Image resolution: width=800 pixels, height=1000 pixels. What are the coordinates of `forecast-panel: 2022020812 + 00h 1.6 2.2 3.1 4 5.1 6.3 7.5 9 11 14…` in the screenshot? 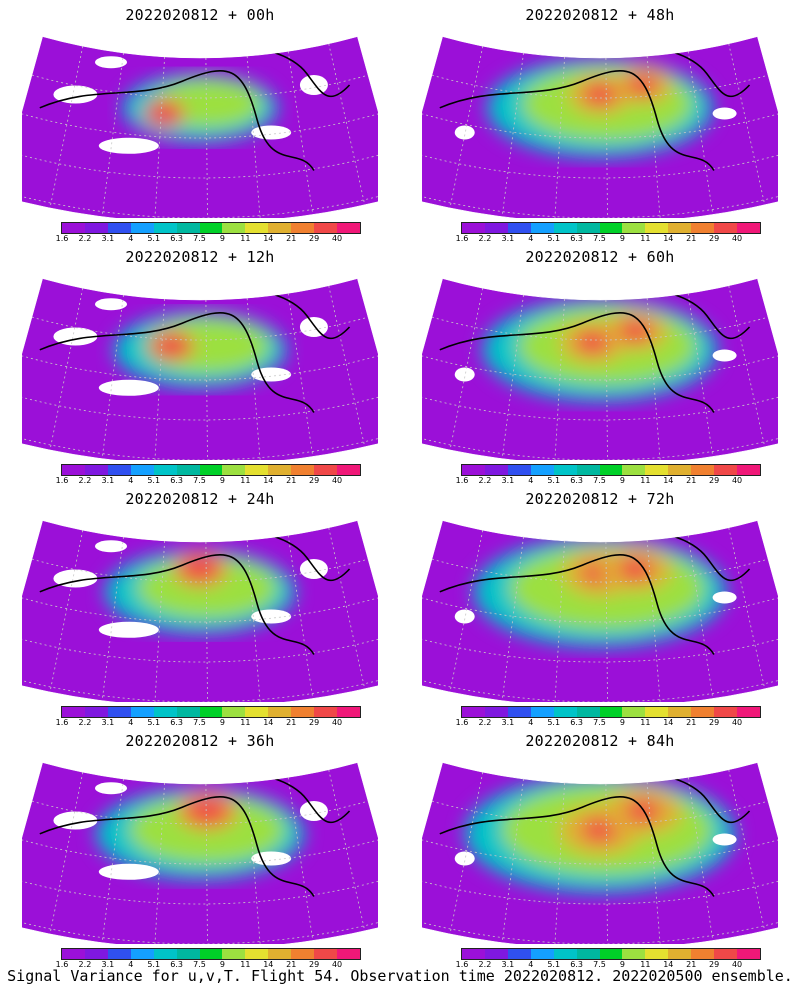 It's located at (200, 122).